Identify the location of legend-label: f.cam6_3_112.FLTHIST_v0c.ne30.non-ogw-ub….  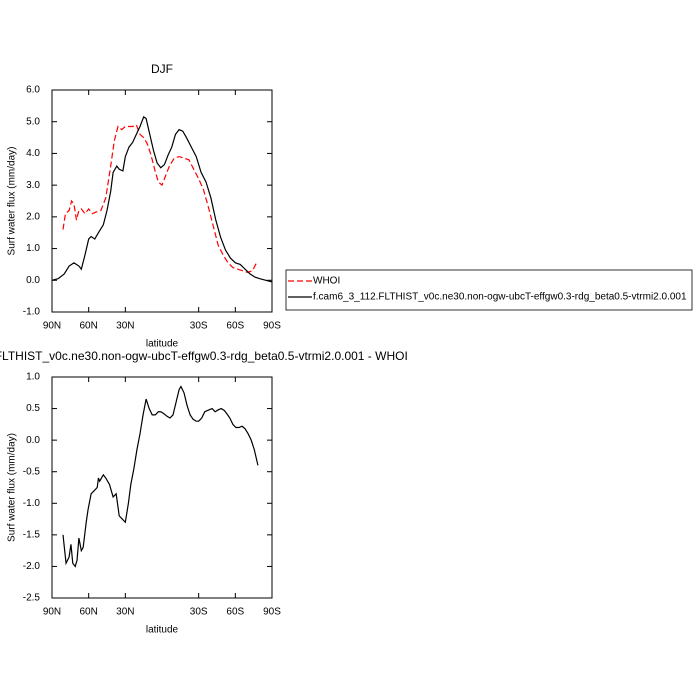
(500, 297).